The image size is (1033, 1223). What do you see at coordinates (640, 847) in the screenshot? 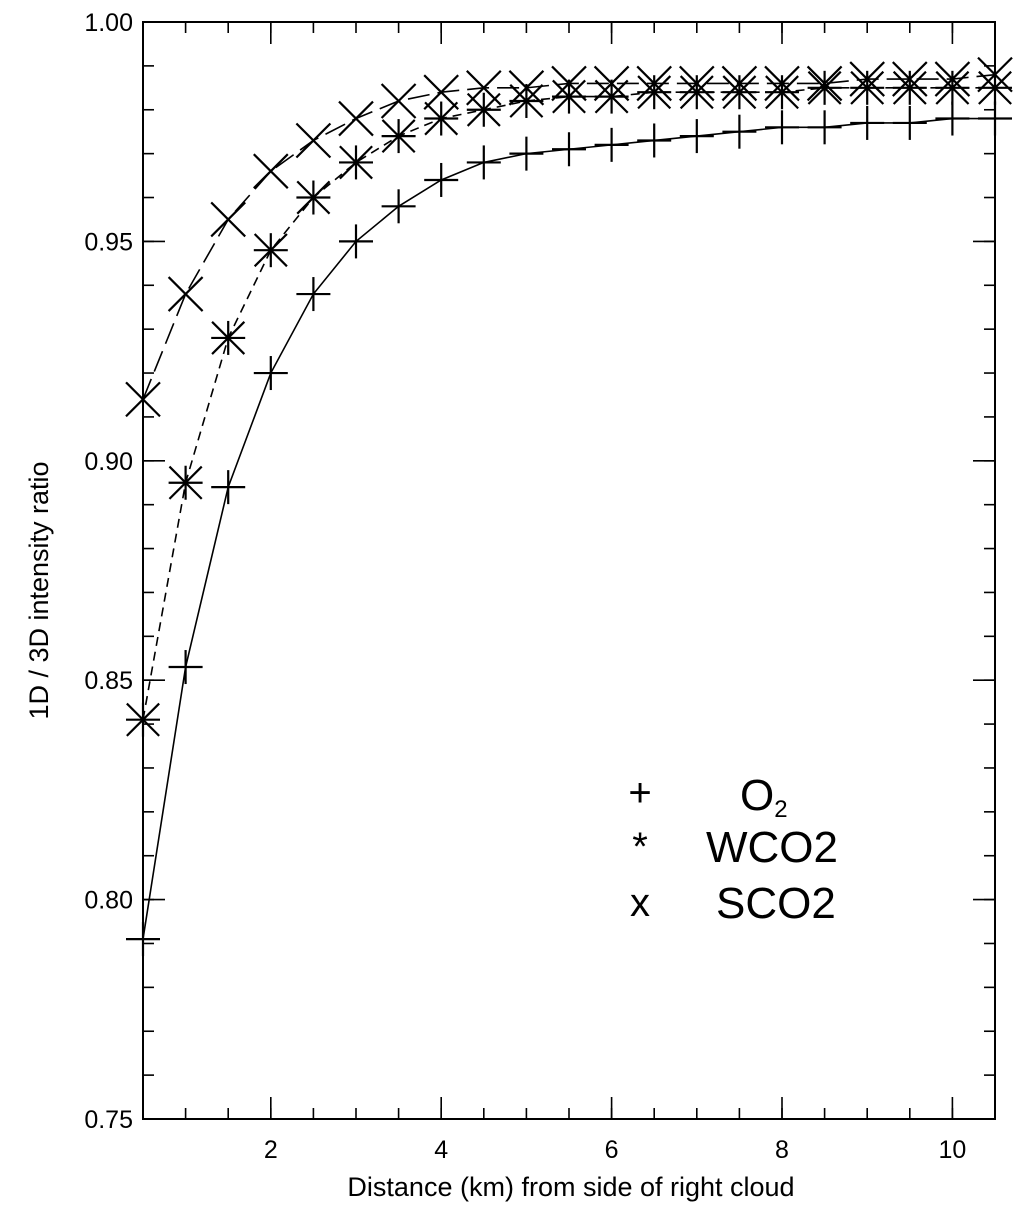
I see `legend-symbol-wco2: *` at bounding box center [640, 847].